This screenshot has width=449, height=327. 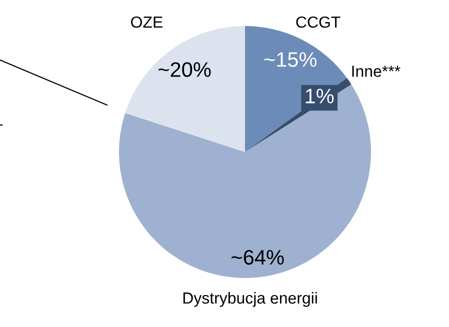 What do you see at coordinates (290, 59) in the screenshot?
I see `data-label: ~15%` at bounding box center [290, 59].